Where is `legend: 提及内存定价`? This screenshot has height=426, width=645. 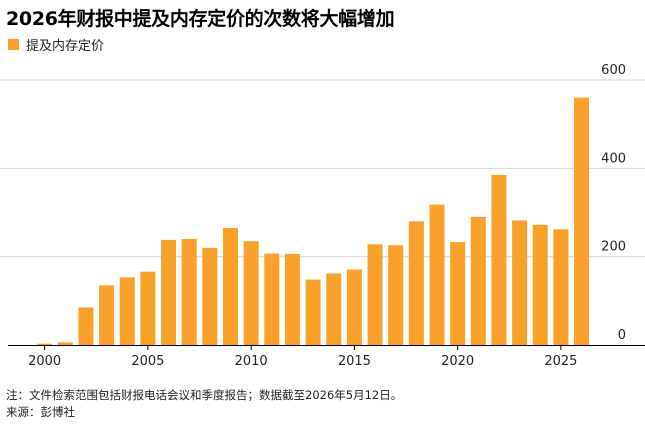 legend: 提及内存定价 is located at coordinates (56, 44).